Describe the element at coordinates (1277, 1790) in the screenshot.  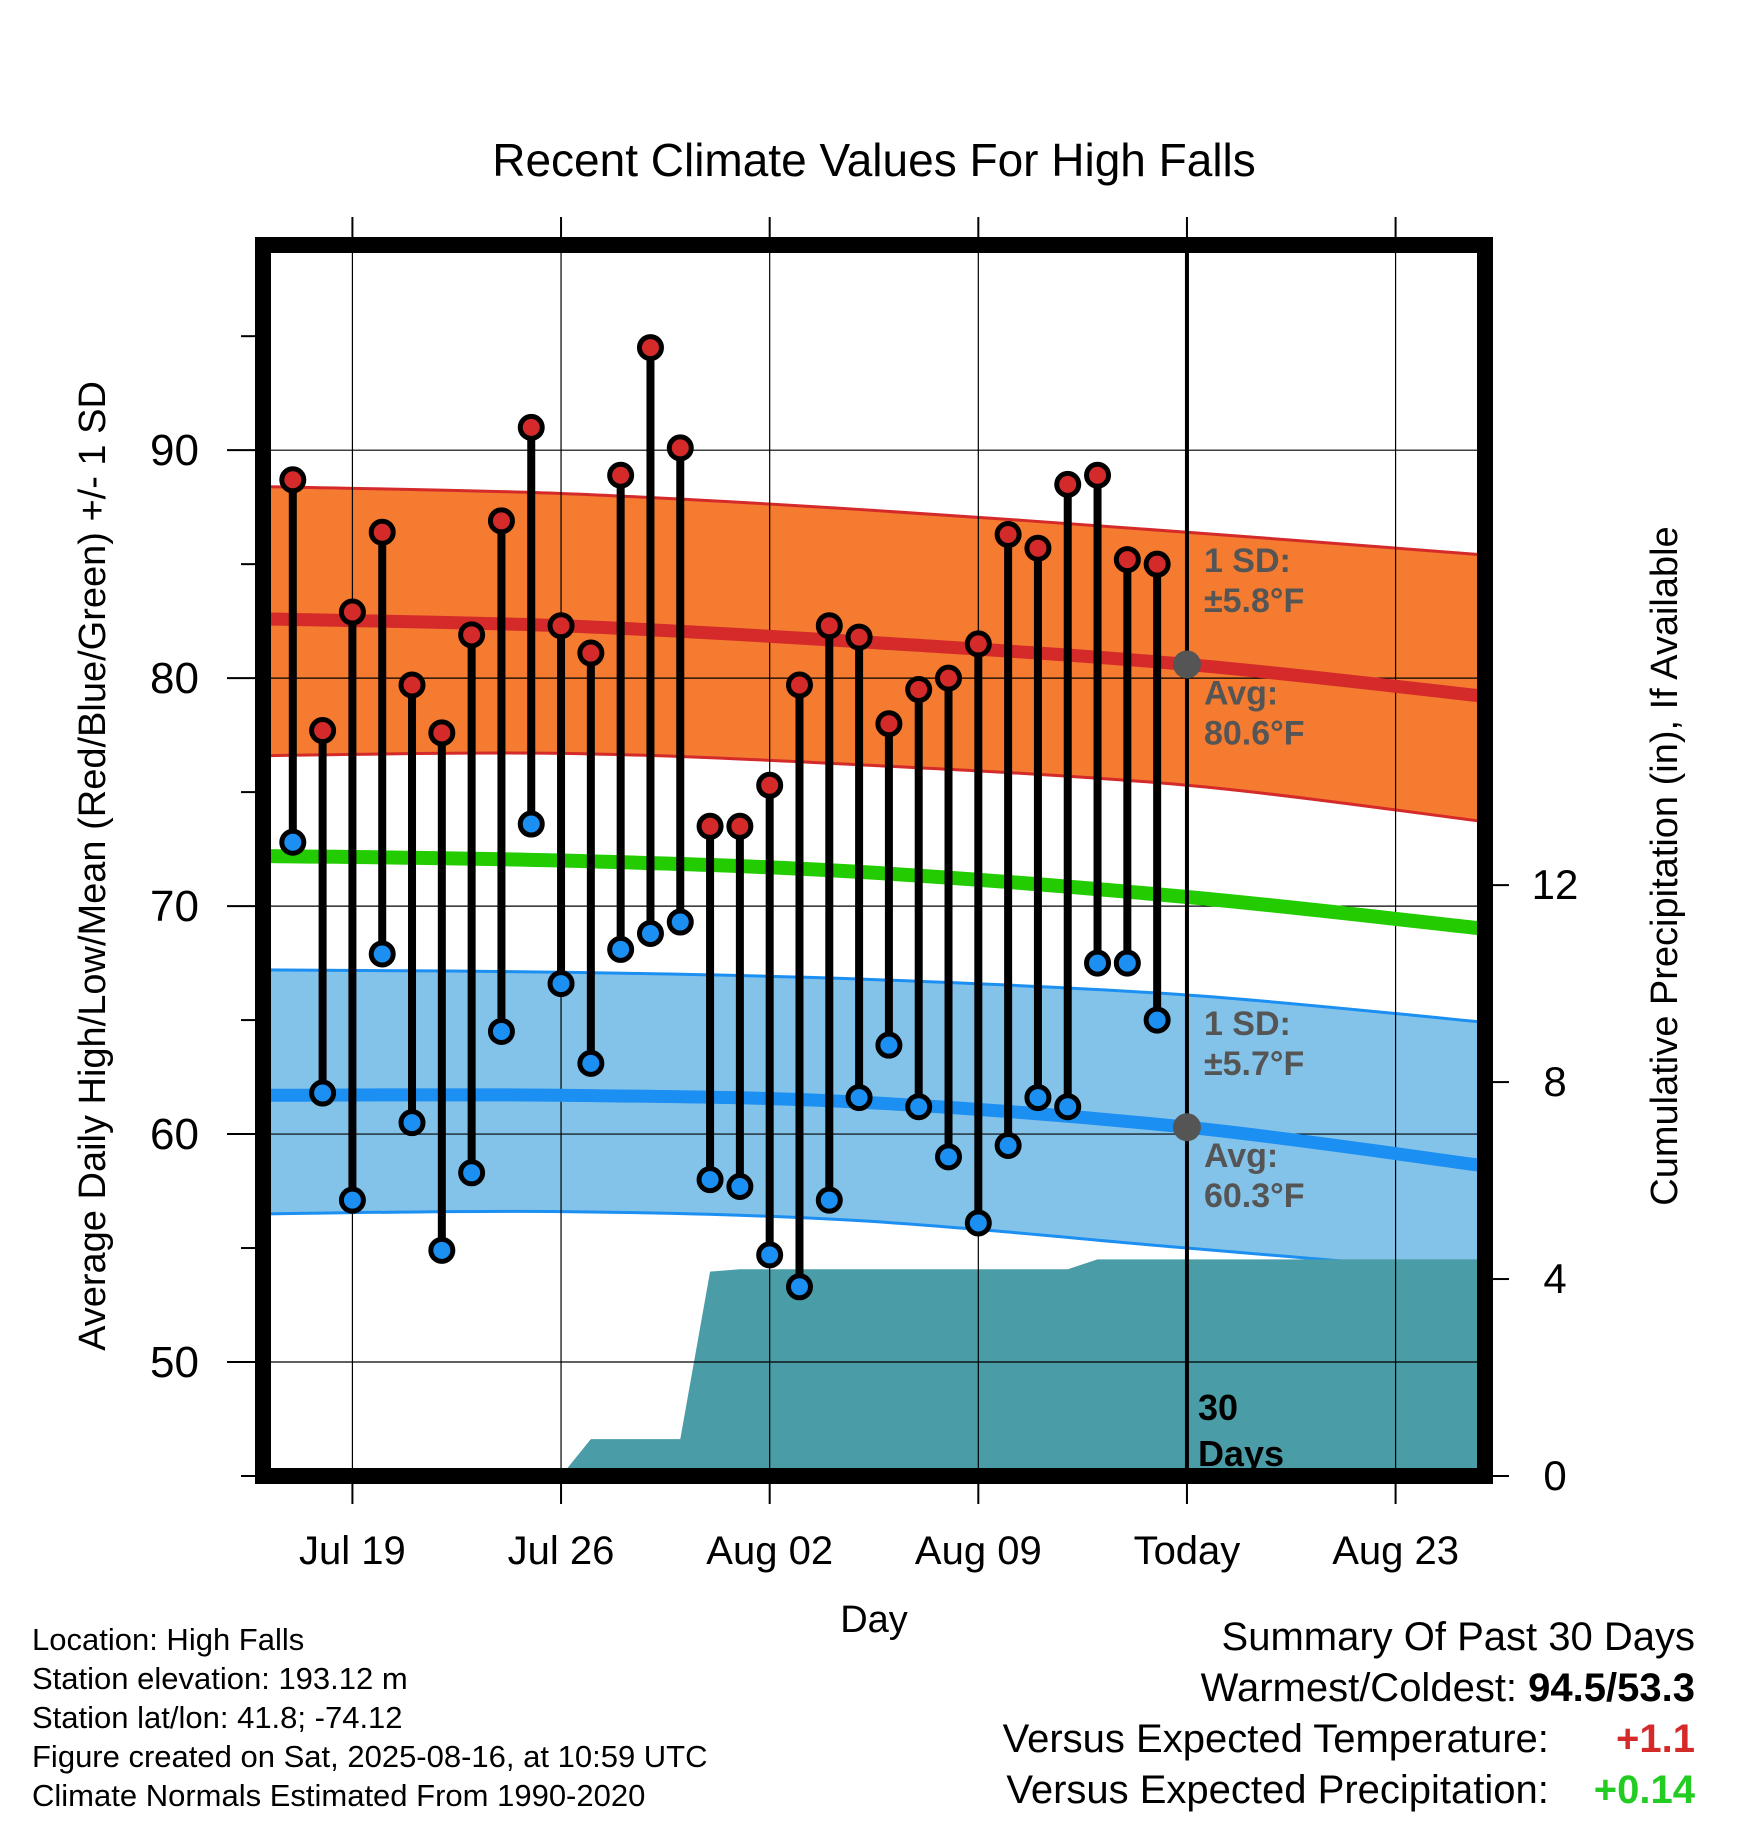
I see `precip-label: Versus Expected Precipitation:` at that location.